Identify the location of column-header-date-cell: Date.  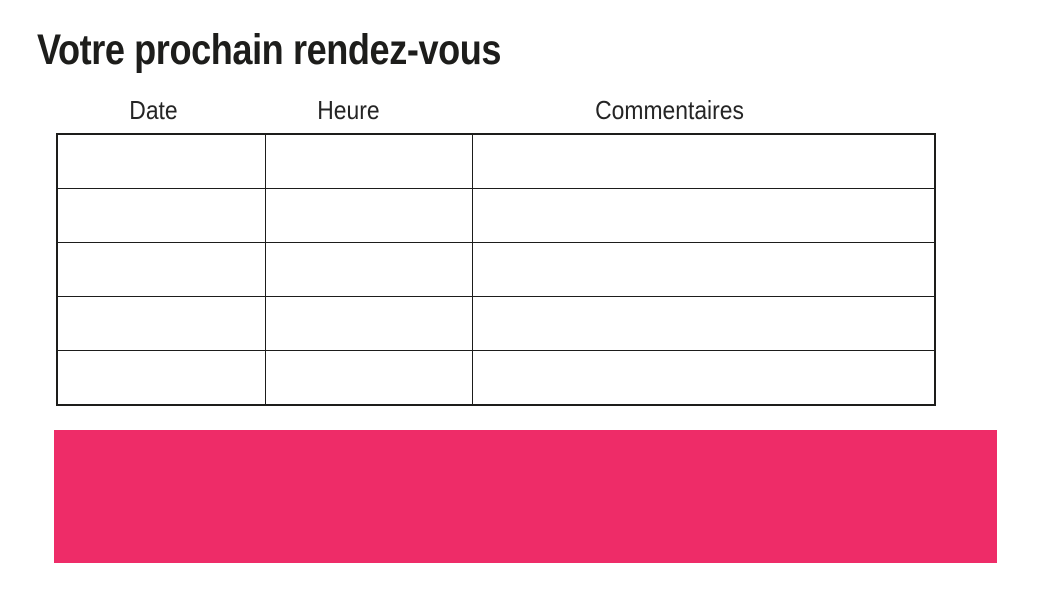
(153, 110).